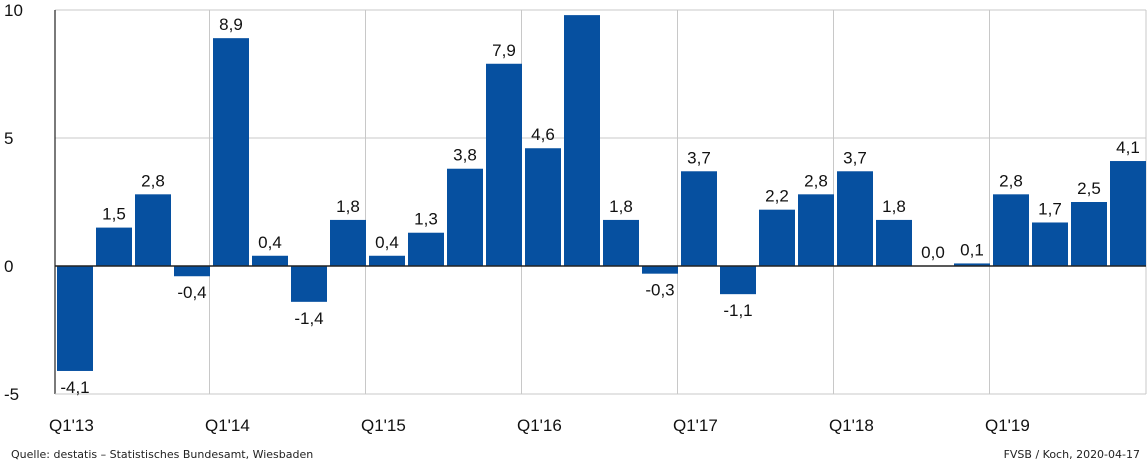 Image resolution: width=1148 pixels, height=468 pixels. Describe the element at coordinates (1089, 188) in the screenshot. I see `data-label: 2,5` at that location.